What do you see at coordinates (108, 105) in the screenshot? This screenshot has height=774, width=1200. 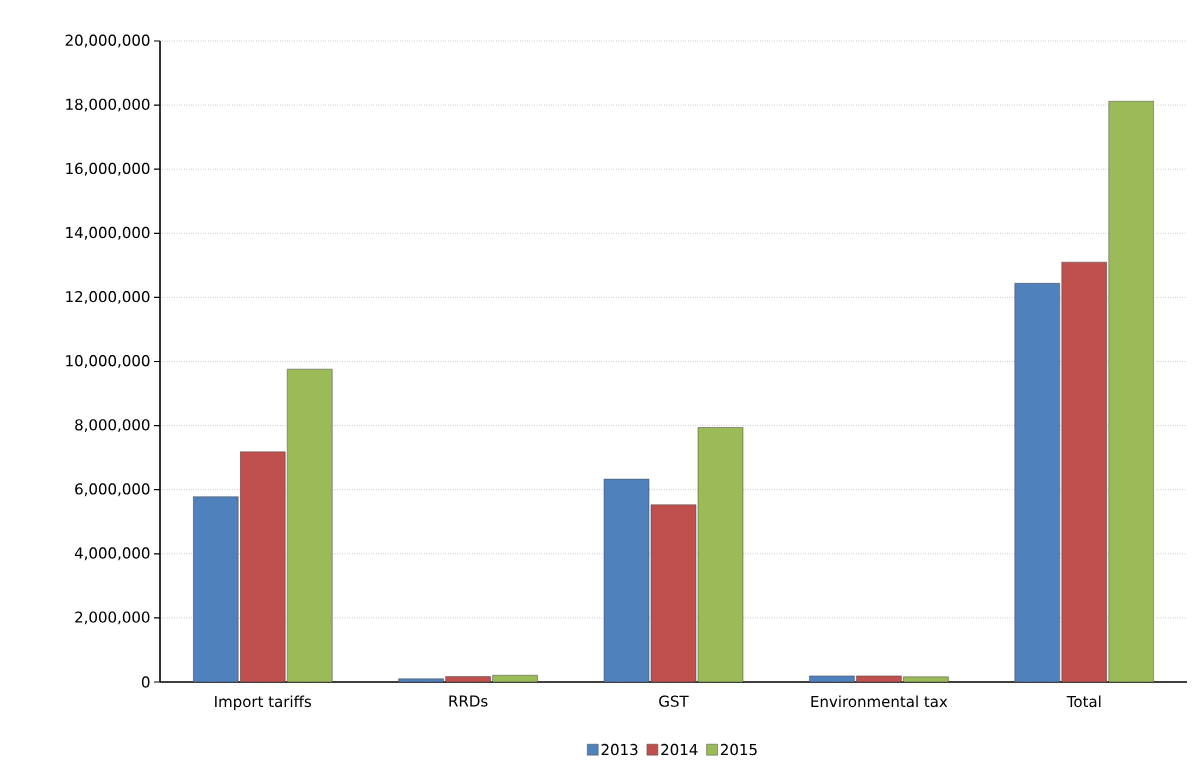 I see `y-tick-label: 18,000,000` at bounding box center [108, 105].